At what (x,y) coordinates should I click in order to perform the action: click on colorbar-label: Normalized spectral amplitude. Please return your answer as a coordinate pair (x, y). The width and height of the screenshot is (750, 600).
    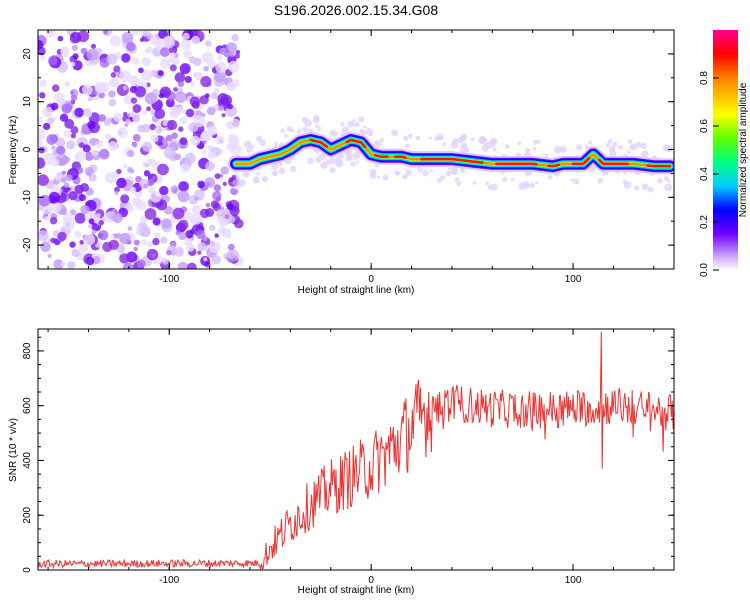
    Looking at the image, I should click on (743, 149).